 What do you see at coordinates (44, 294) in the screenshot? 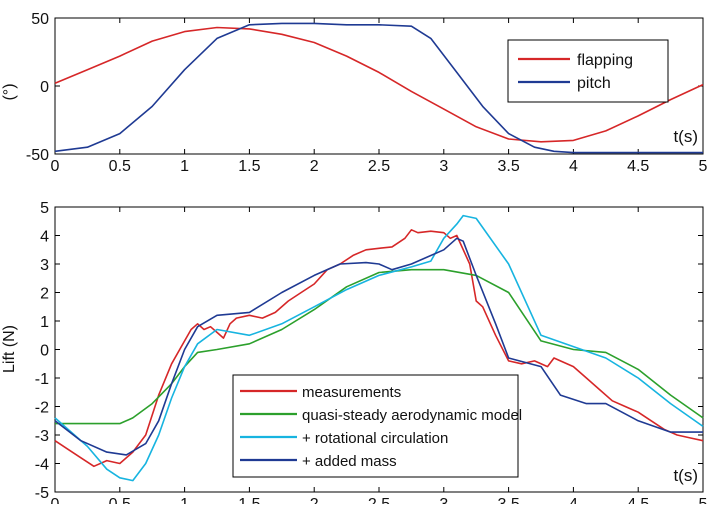
I see `bottom-y-tick-label: 2` at bounding box center [44, 294].